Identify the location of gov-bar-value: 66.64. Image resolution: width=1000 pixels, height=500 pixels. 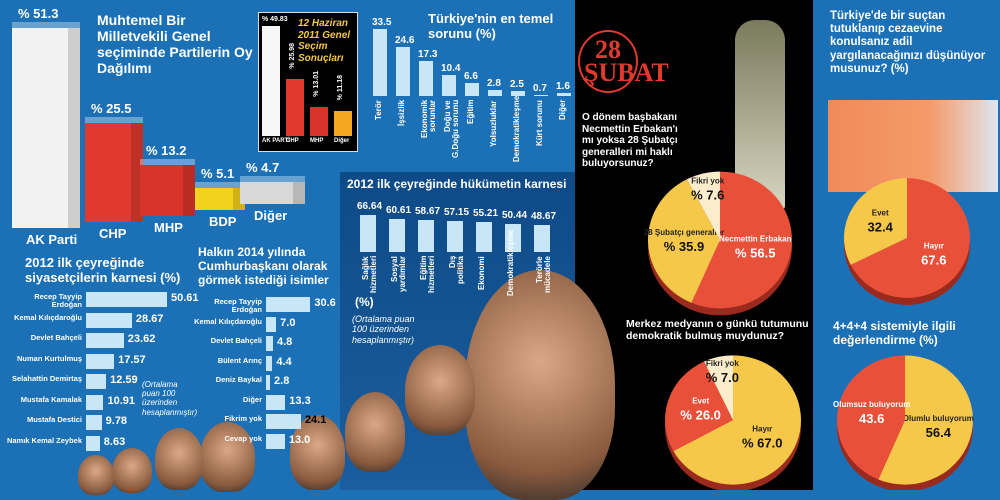
(370, 207).